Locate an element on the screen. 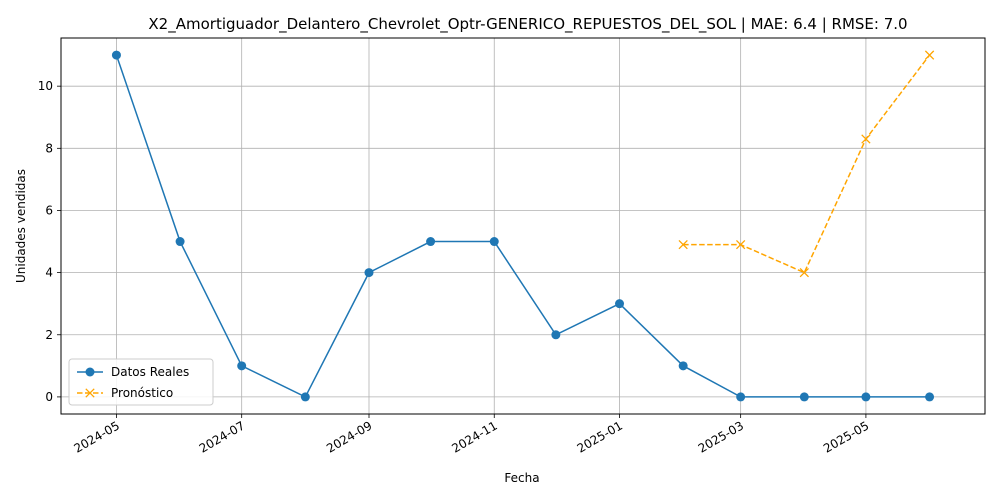 This screenshot has width=1000, height=500. legend-label: Datos Reales is located at coordinates (150, 372).